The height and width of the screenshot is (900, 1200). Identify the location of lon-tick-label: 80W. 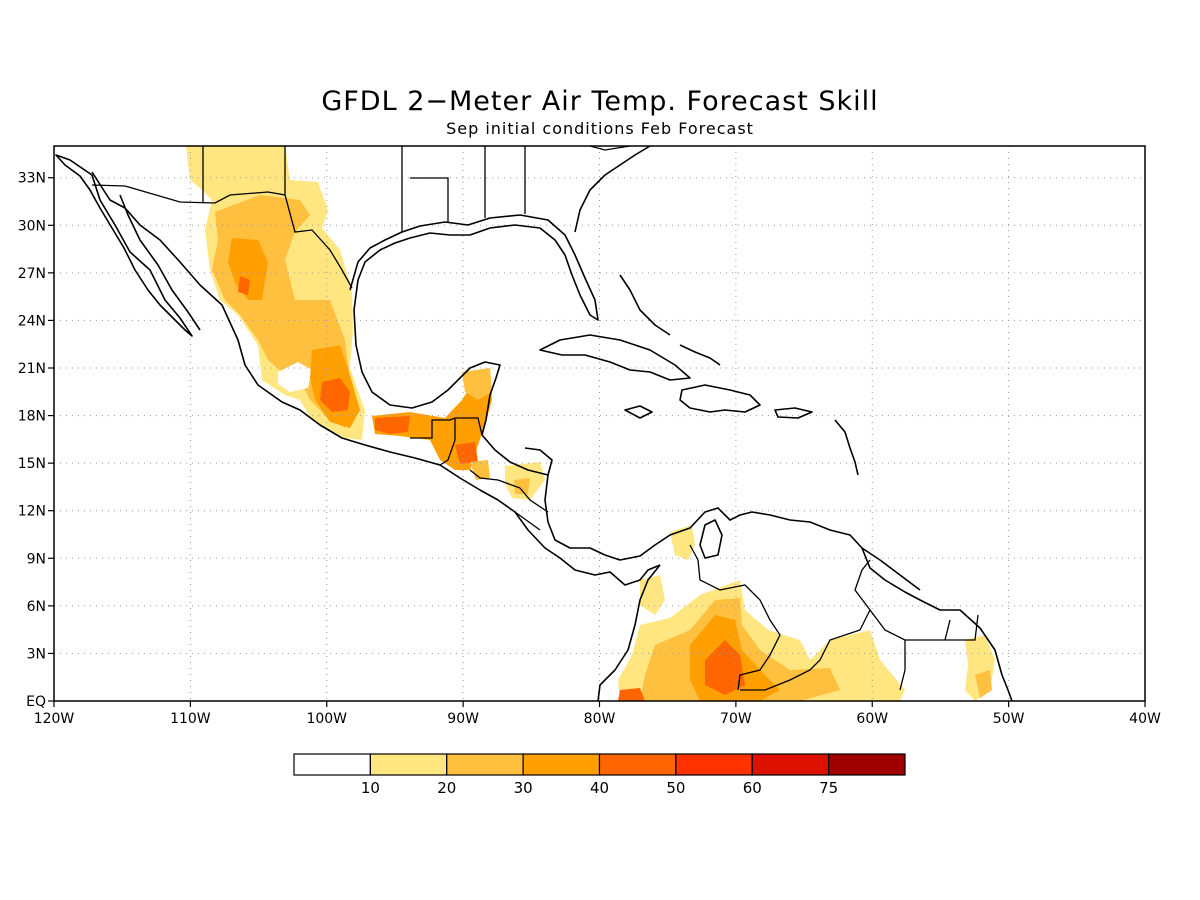
(600, 719).